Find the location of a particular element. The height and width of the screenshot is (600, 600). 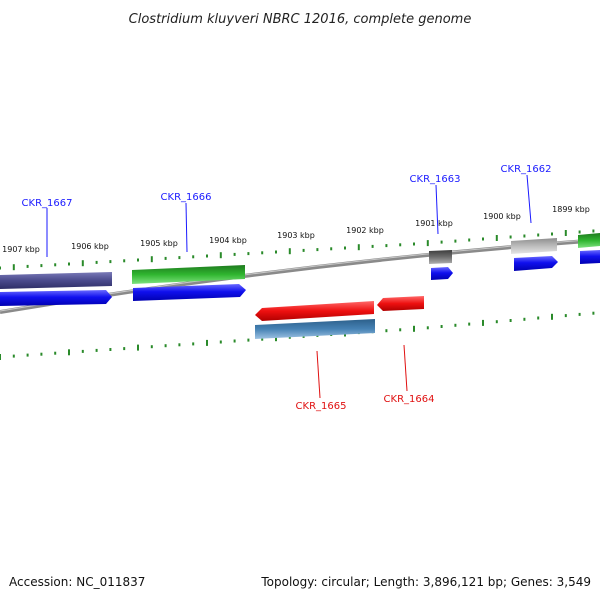

kbp-label: 1907 kbp is located at coordinates (21, 249).